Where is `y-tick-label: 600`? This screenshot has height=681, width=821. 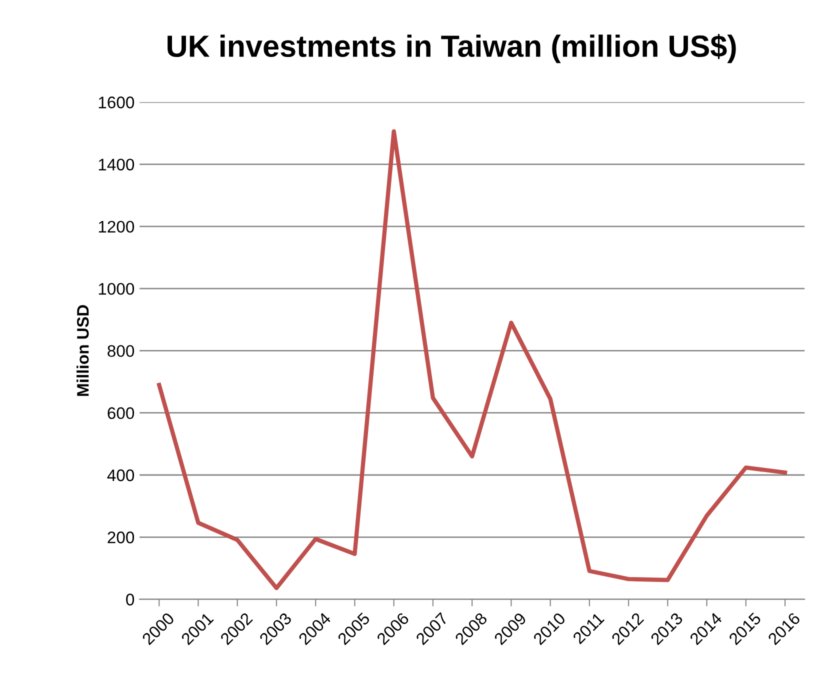 y-tick-label: 600 is located at coordinates (121, 413).